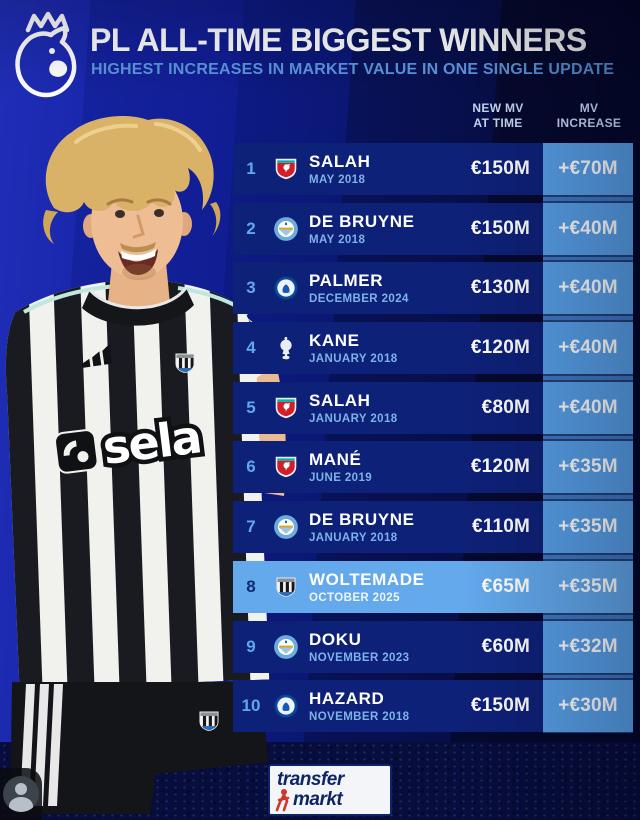 The height and width of the screenshot is (820, 640). I want to click on transfermarkt-word-markt: markt, so click(318, 799).